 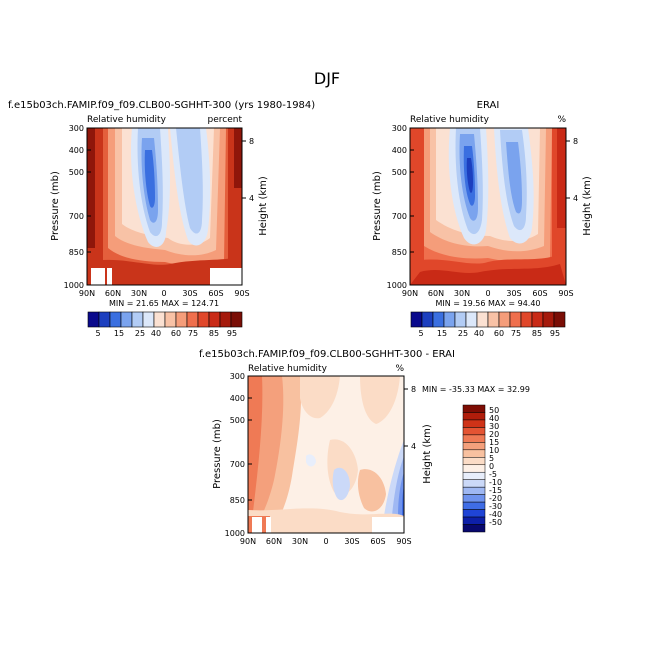 What do you see at coordinates (399, 150) in the screenshot?
I see `obs-ytick-400: 400` at bounding box center [399, 150].